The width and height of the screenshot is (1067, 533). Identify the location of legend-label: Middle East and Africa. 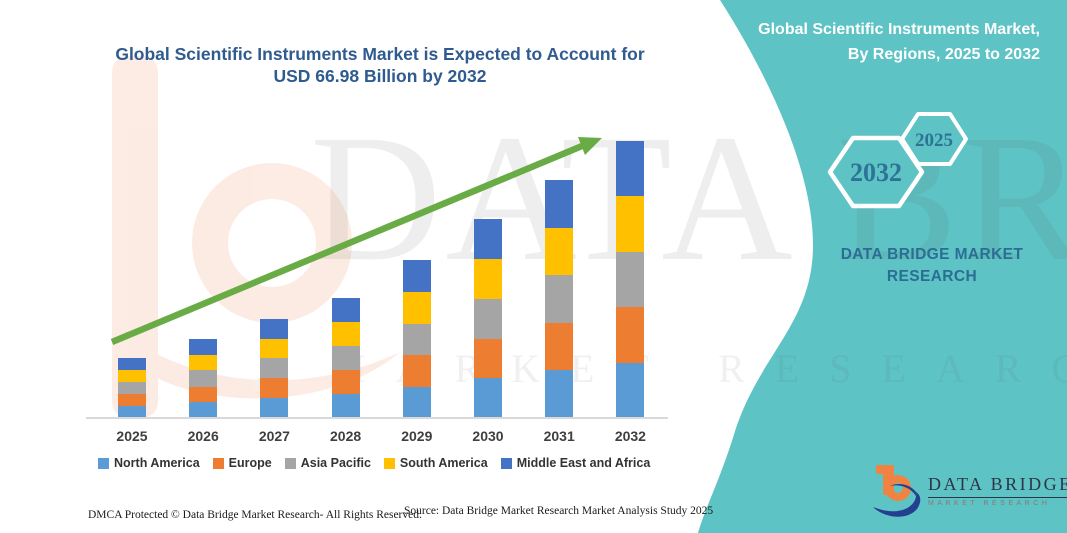
(583, 463).